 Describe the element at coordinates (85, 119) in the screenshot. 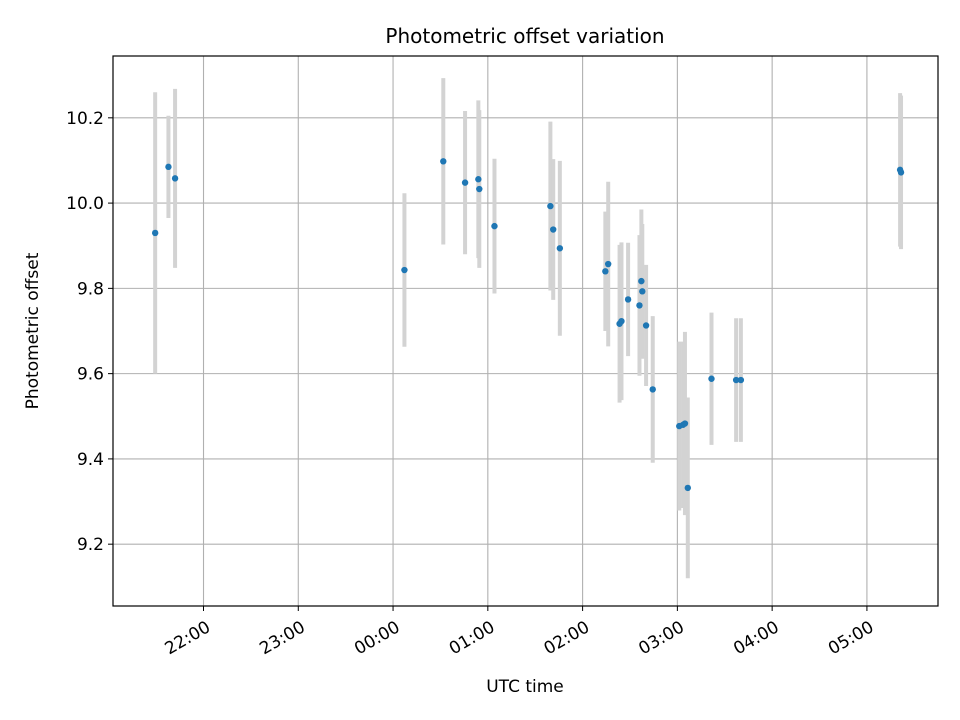

I see `y-tick-label: 10.2` at that location.